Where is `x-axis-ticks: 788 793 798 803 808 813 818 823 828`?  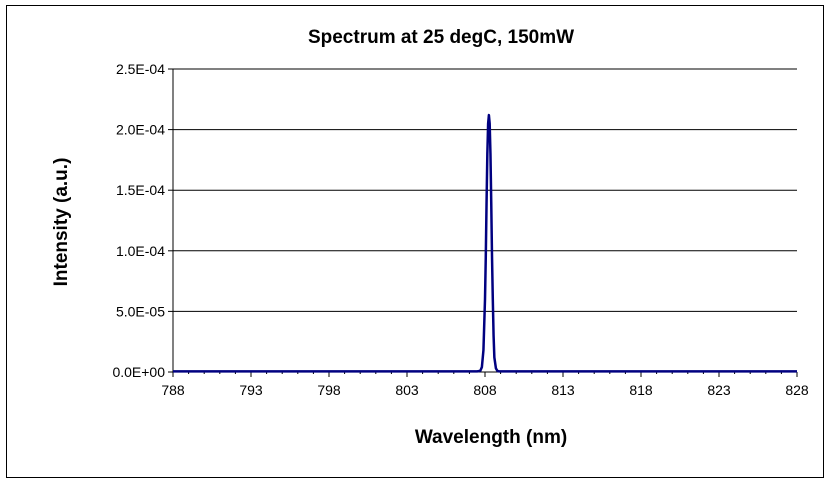
x-axis-ticks: 788 793 798 803 808 813 818 823 828 is located at coordinates (485, 385).